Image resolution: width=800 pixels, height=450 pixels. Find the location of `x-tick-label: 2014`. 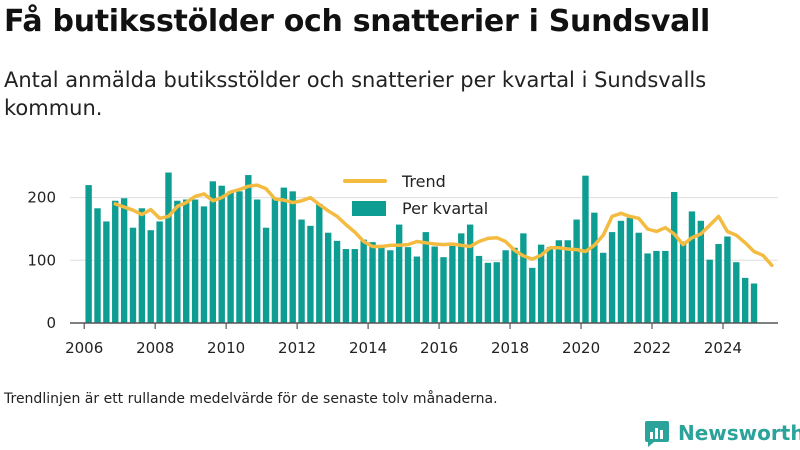

x-tick-label: 2014 is located at coordinates (368, 348).